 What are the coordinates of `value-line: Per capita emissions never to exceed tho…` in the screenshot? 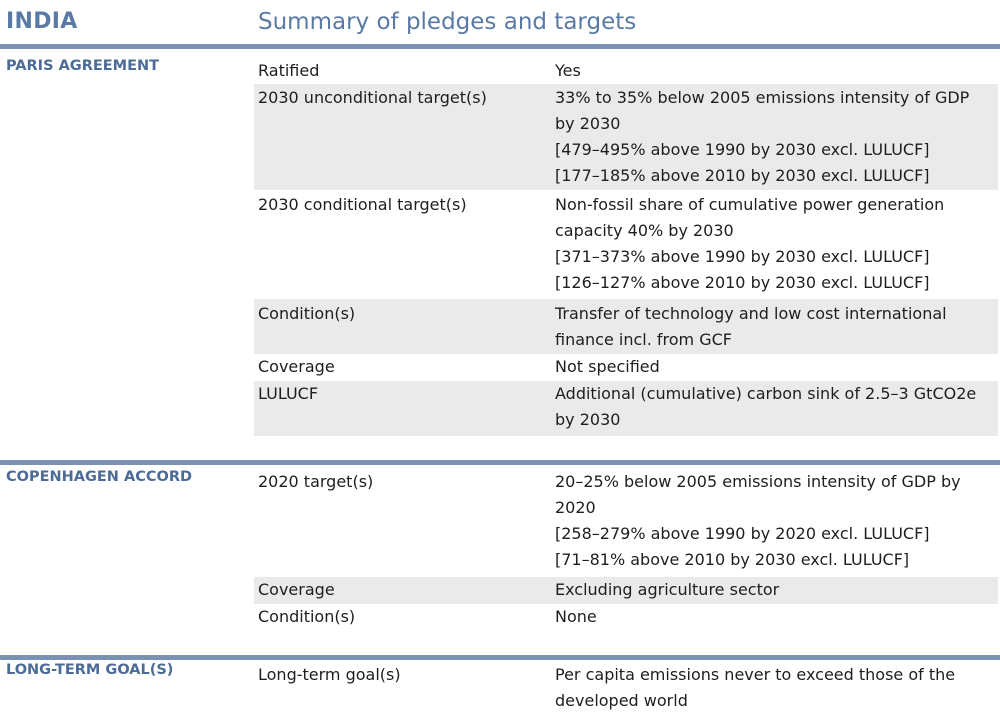 It's located at (755, 687).